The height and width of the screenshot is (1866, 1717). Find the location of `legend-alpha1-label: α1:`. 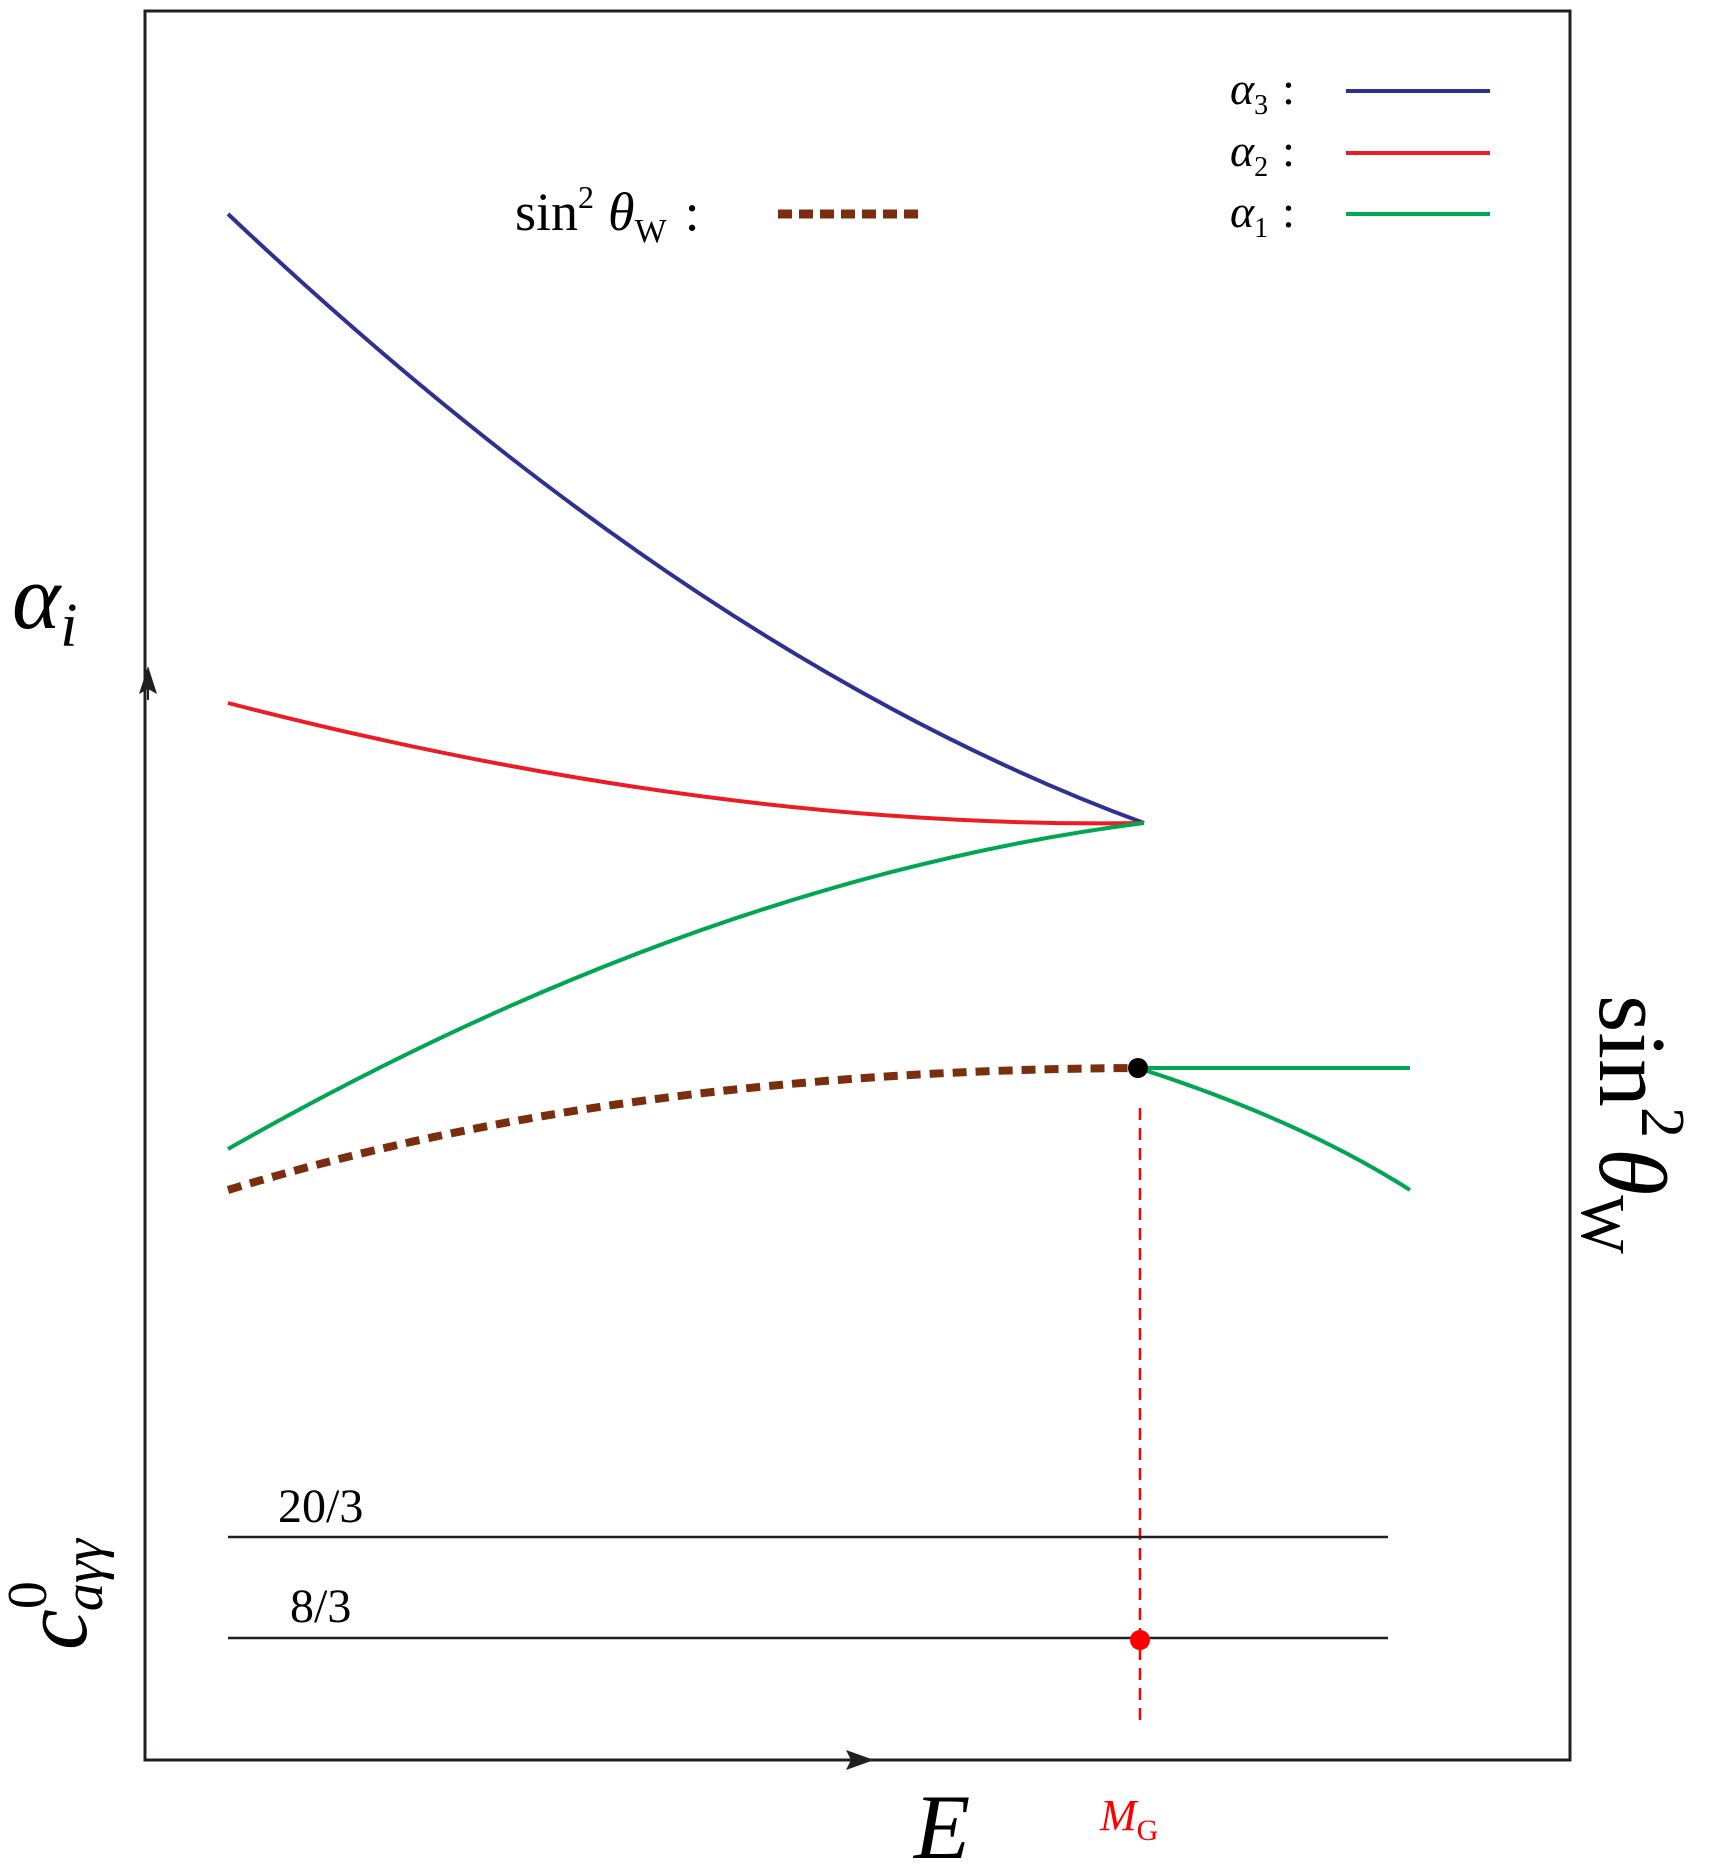

legend-alpha1-label: α1: is located at coordinates (1262, 215).